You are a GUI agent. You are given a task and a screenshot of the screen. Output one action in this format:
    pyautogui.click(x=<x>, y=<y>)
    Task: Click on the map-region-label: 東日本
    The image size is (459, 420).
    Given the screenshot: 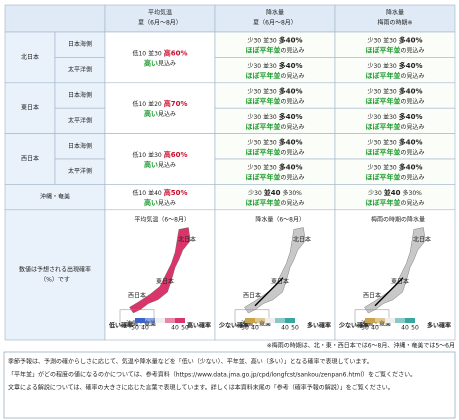 What is the action you would take?
    pyautogui.click(x=165, y=281)
    